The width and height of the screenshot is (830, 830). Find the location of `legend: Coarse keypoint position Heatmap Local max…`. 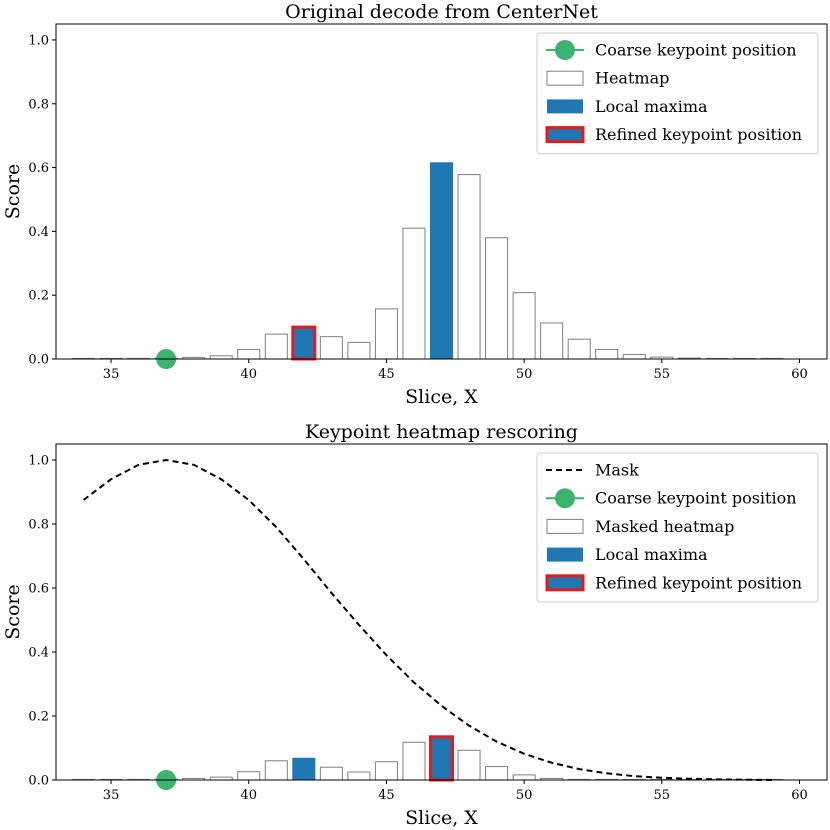

legend: Coarse keypoint position Heatmap Local max… is located at coordinates (677, 93).